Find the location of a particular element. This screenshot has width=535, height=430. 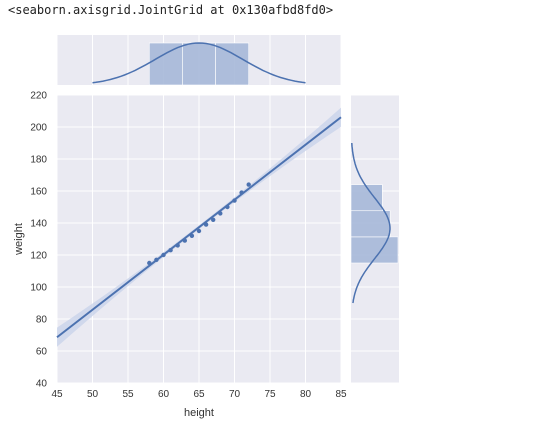

y-tick-label: 200 is located at coordinates (38, 128).